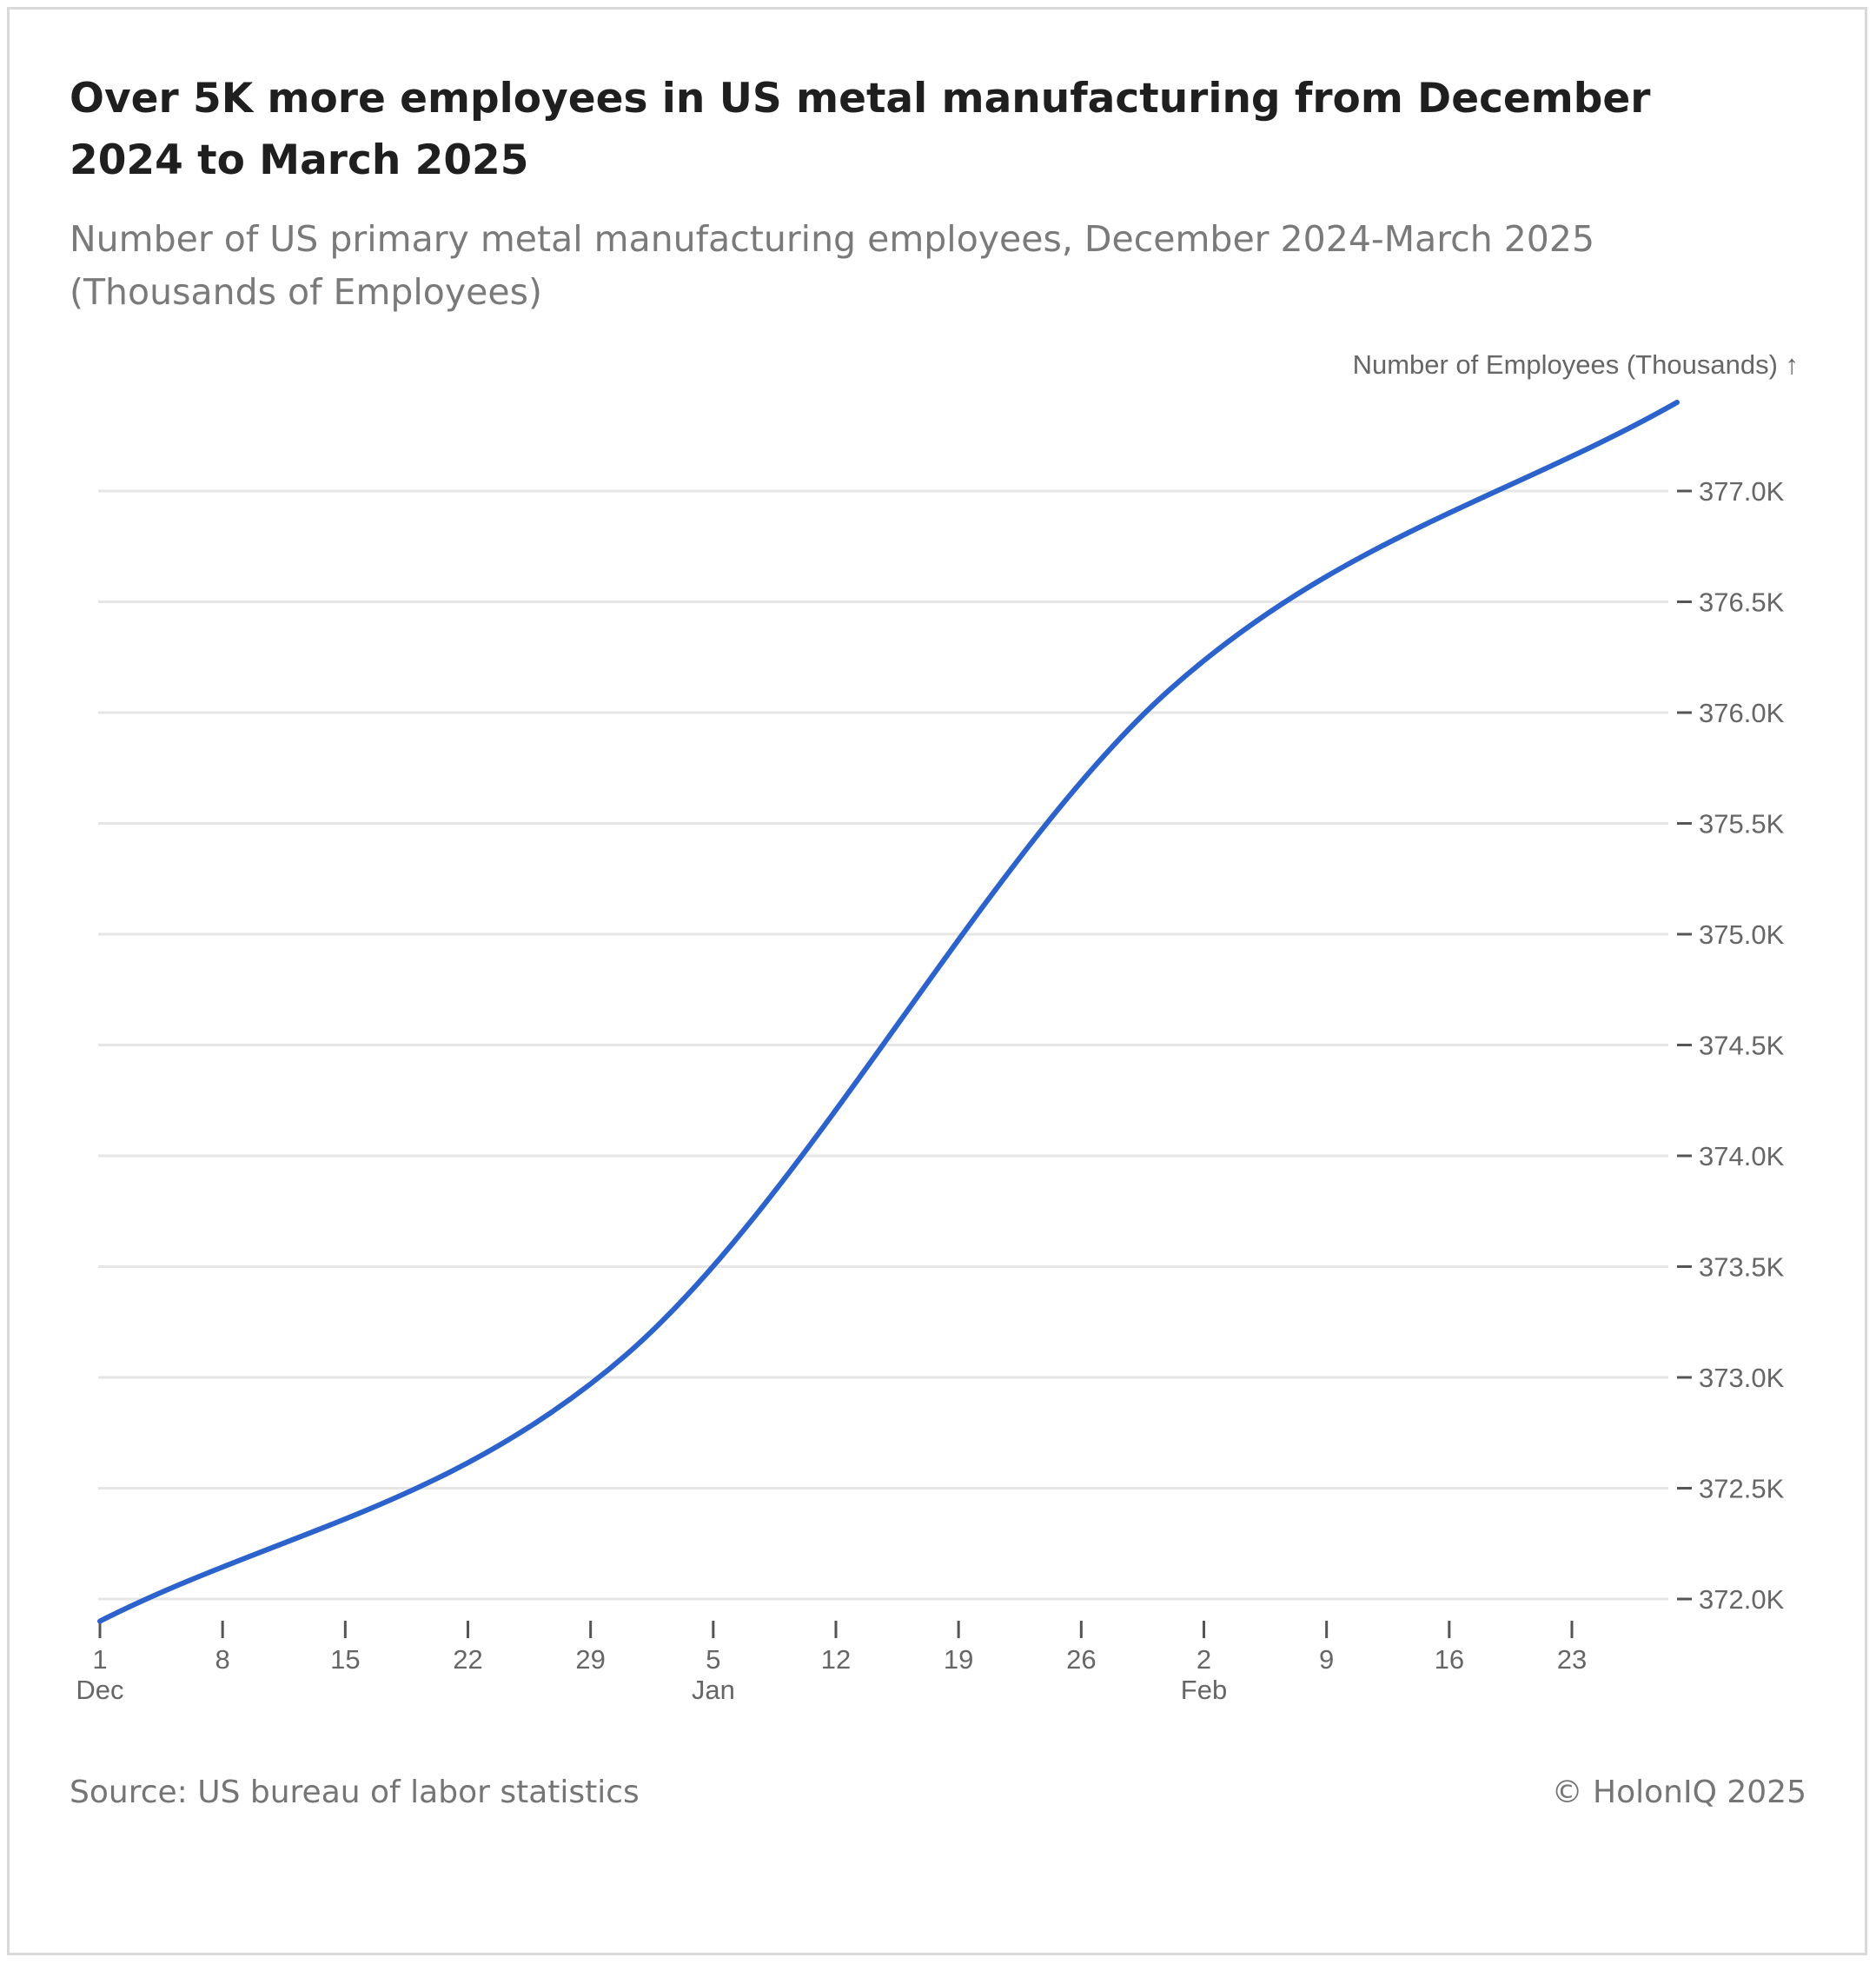 Image resolution: width=1876 pixels, height=1964 pixels. Describe the element at coordinates (1742, 602) in the screenshot. I see `y-tick-label: 376.5K` at that location.